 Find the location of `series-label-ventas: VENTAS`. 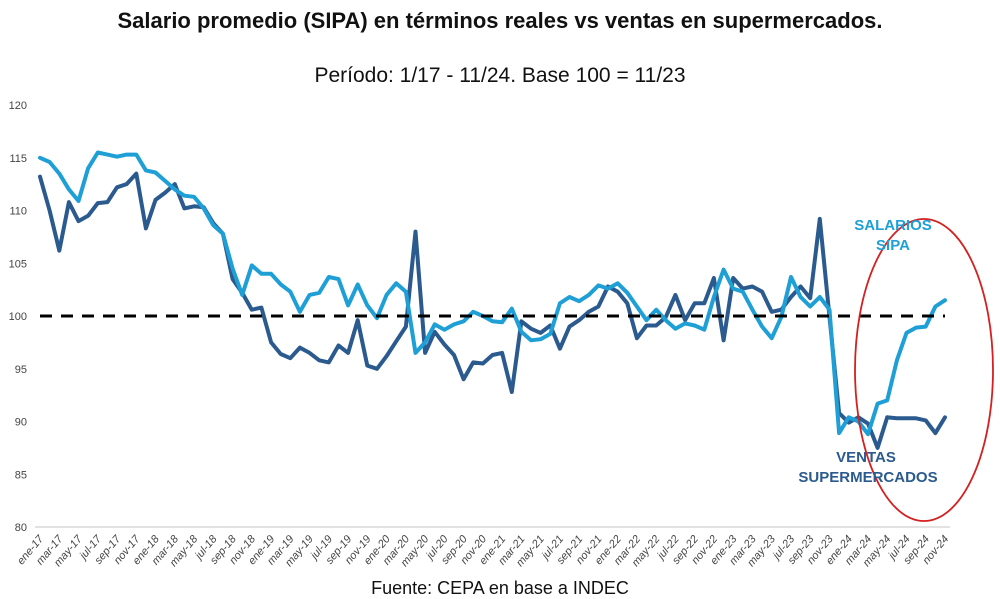

series-label-ventas: VENTAS is located at coordinates (866, 457).